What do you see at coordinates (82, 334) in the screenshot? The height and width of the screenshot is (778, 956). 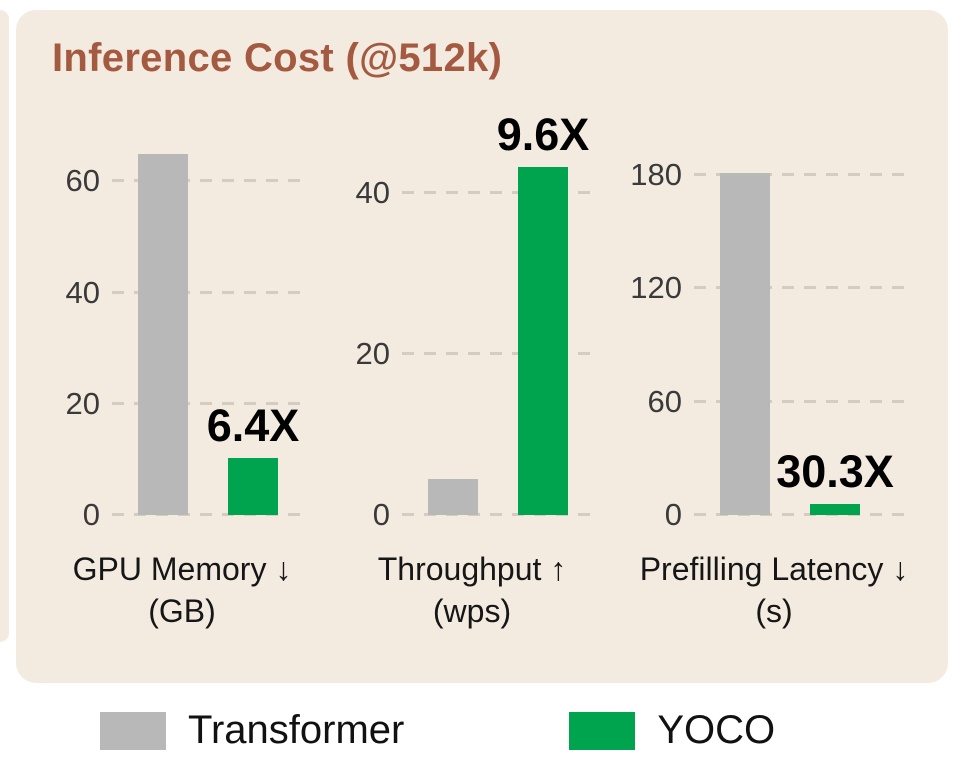 I see `y-axis: 0 20 40 60` at bounding box center [82, 334].